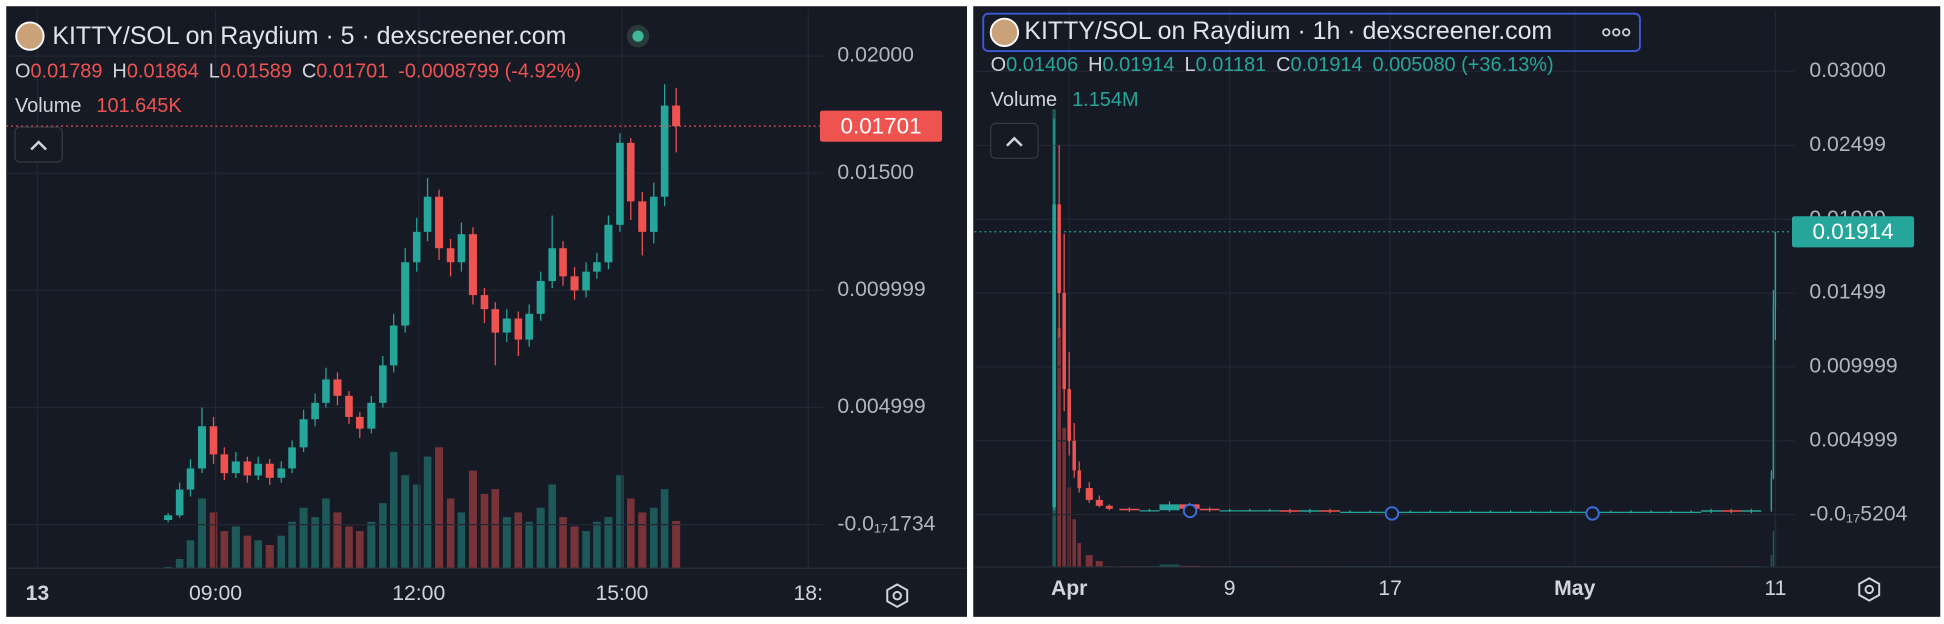 The height and width of the screenshot is (624, 1944). What do you see at coordinates (1390, 588) in the screenshot?
I see `x-tick-label: 17` at bounding box center [1390, 588].